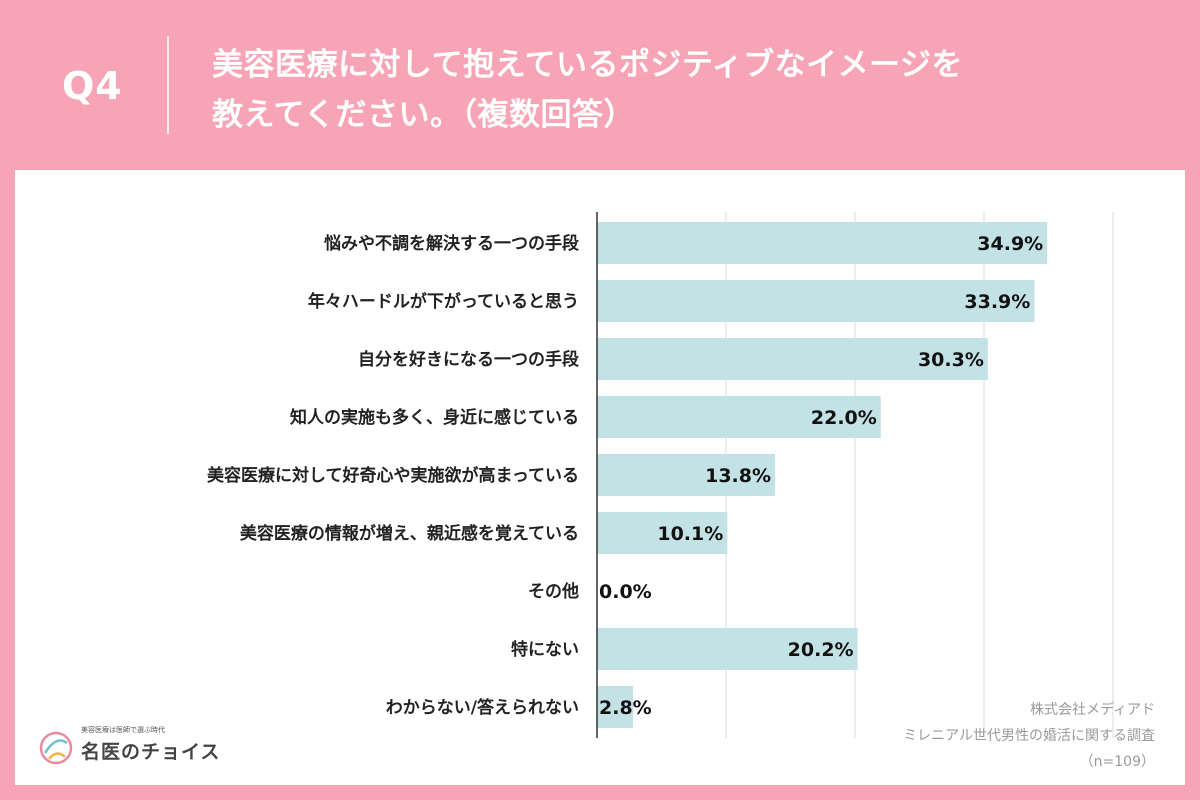  Describe the element at coordinates (482, 707) in the screenshot. I see `category-label: わからない/答えられない` at that location.